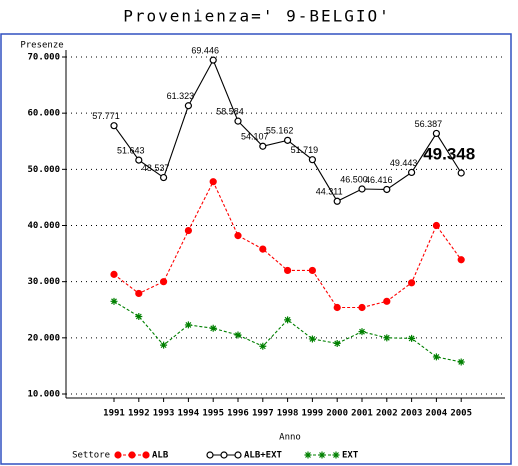  I want to click on data-label: 49.348, so click(449, 153).